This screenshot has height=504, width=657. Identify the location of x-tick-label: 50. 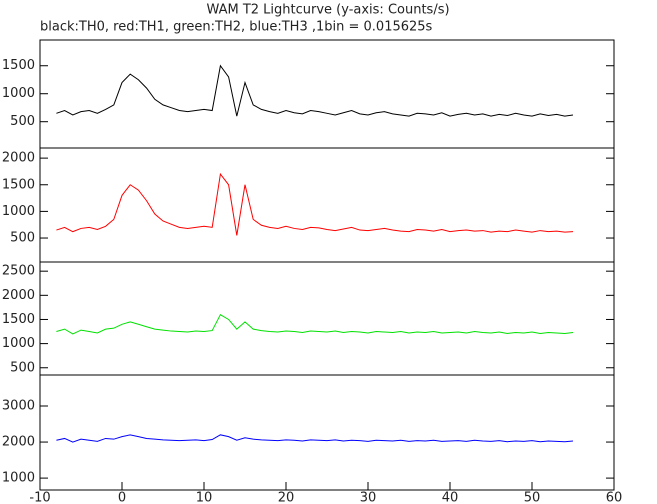
(532, 497).